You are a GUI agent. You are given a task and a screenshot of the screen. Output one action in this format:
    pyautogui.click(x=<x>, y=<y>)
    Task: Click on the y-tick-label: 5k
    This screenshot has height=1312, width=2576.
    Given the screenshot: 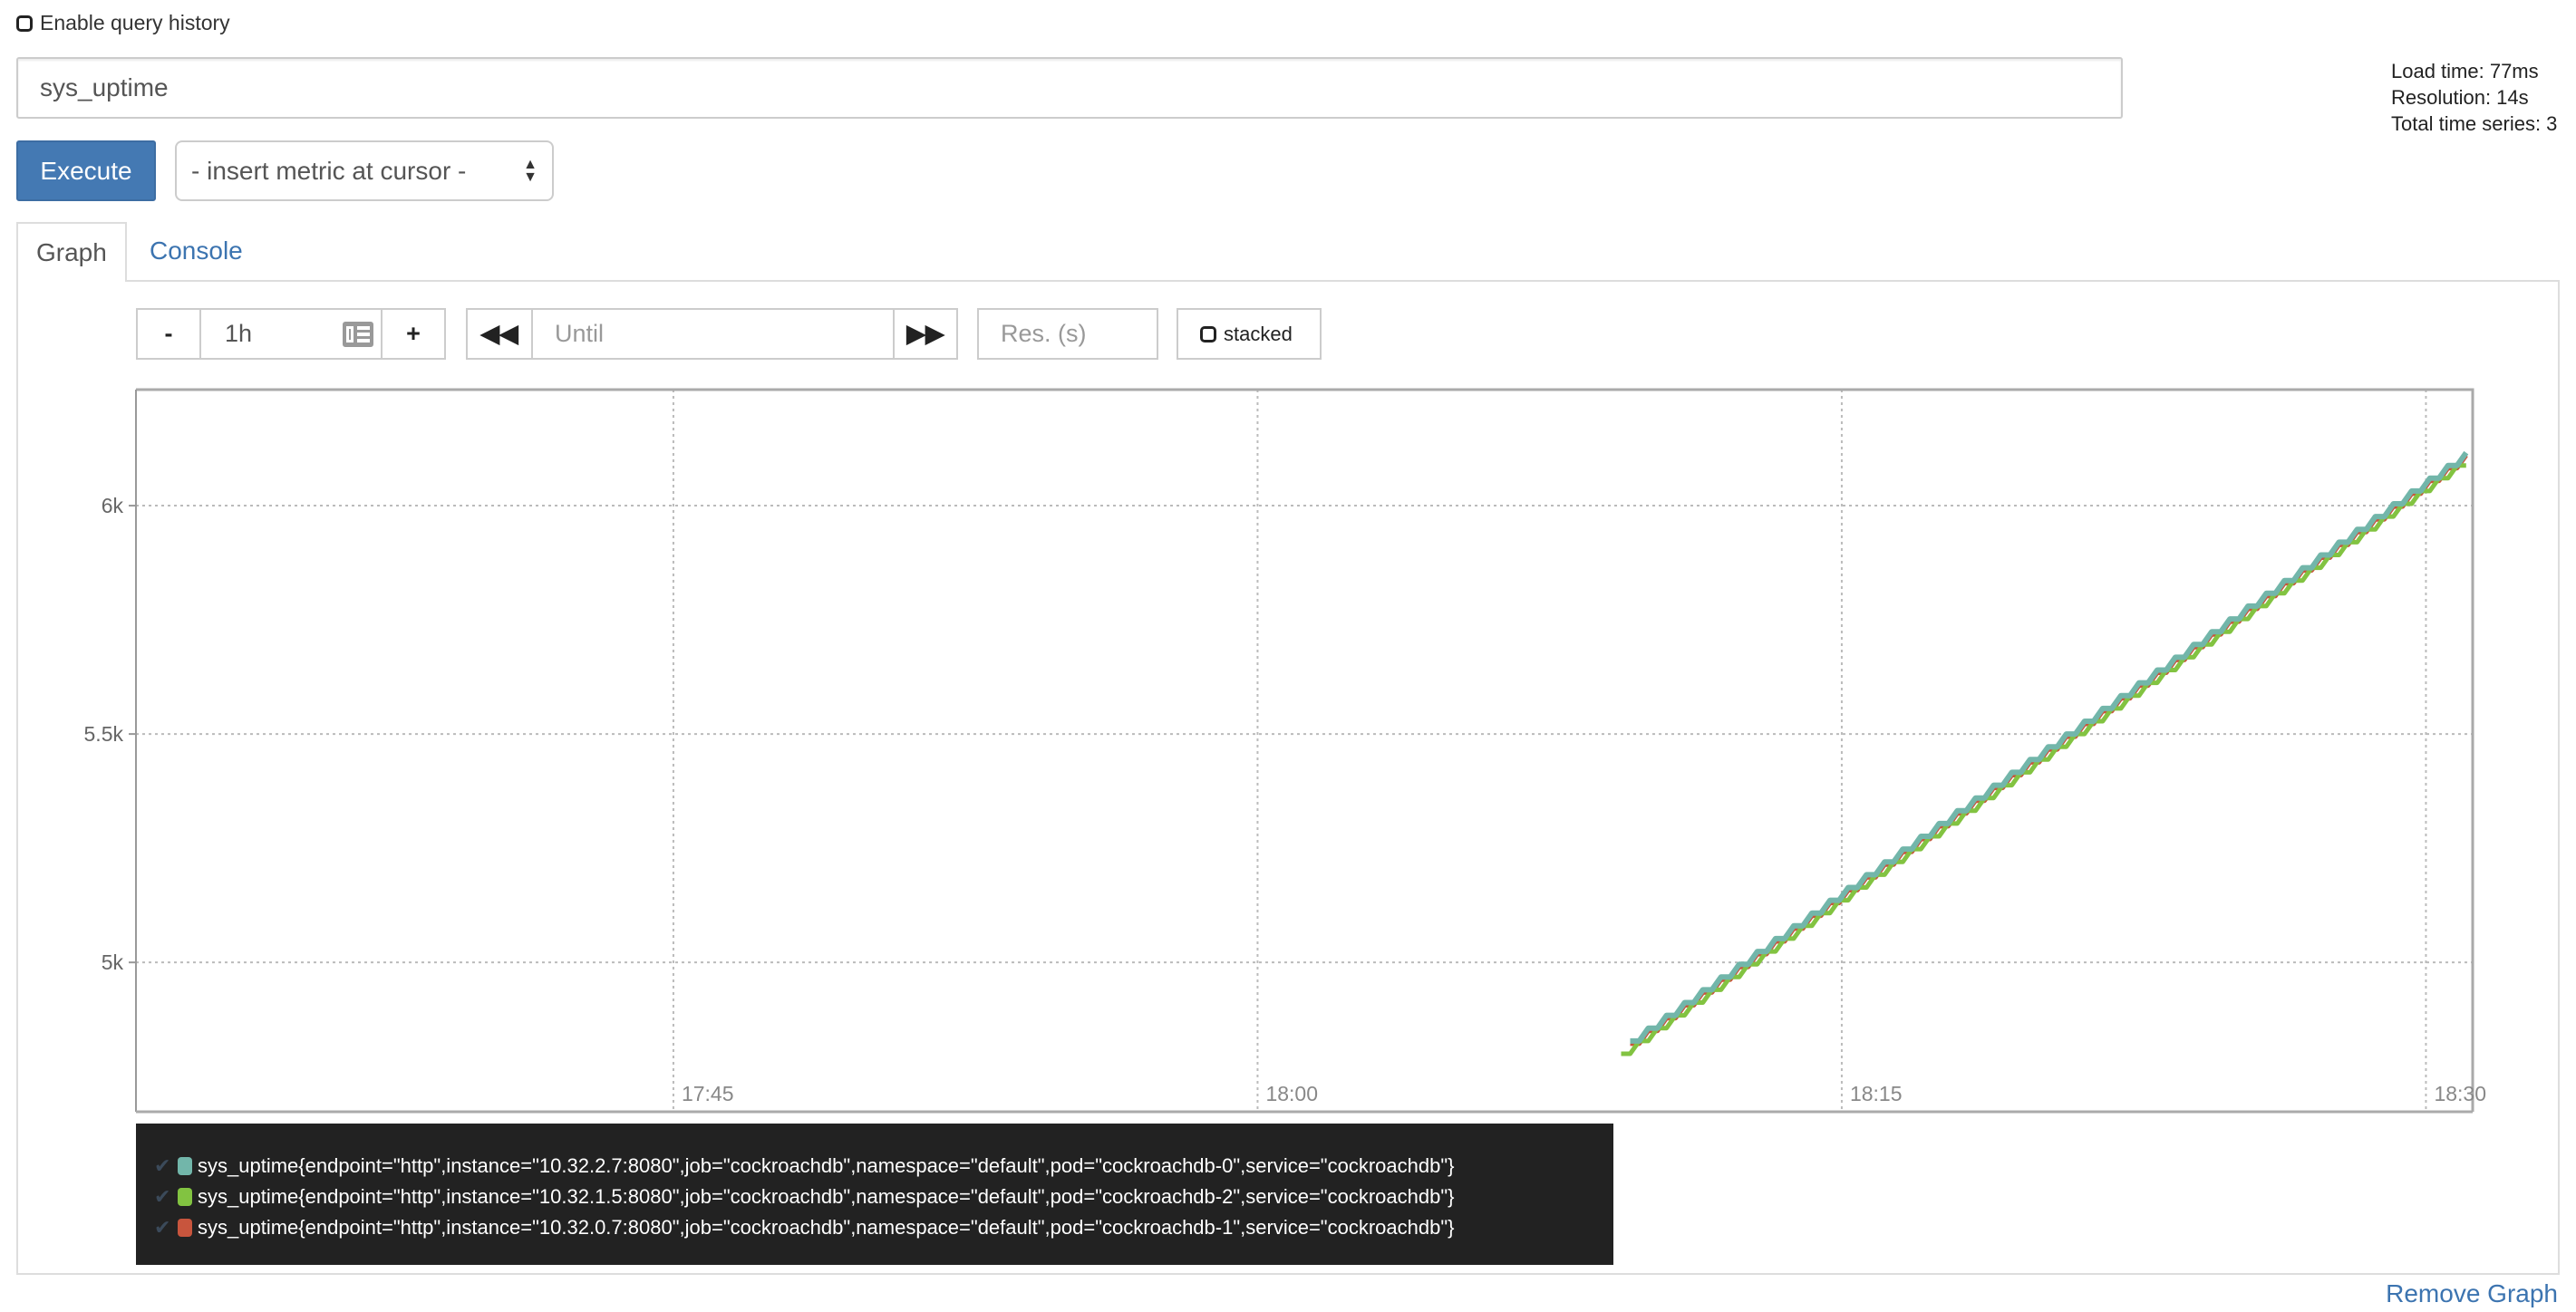 What is the action you would take?
    pyautogui.click(x=113, y=962)
    